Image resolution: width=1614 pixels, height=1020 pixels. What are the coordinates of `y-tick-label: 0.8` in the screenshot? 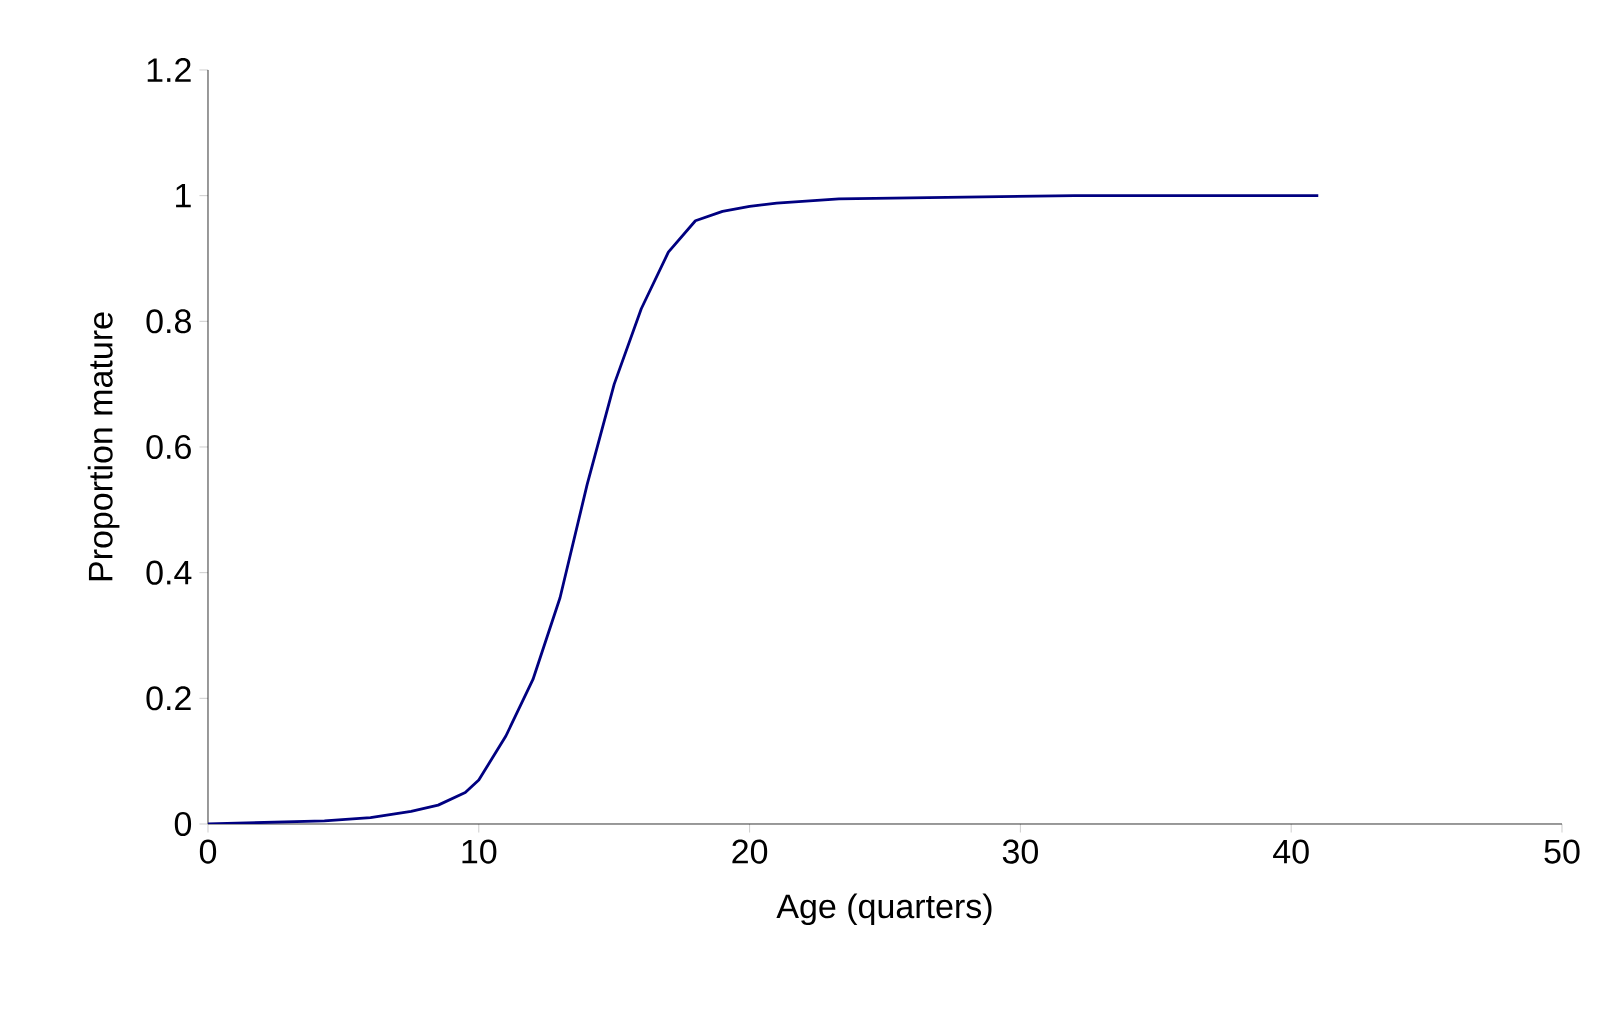 It's located at (168, 321).